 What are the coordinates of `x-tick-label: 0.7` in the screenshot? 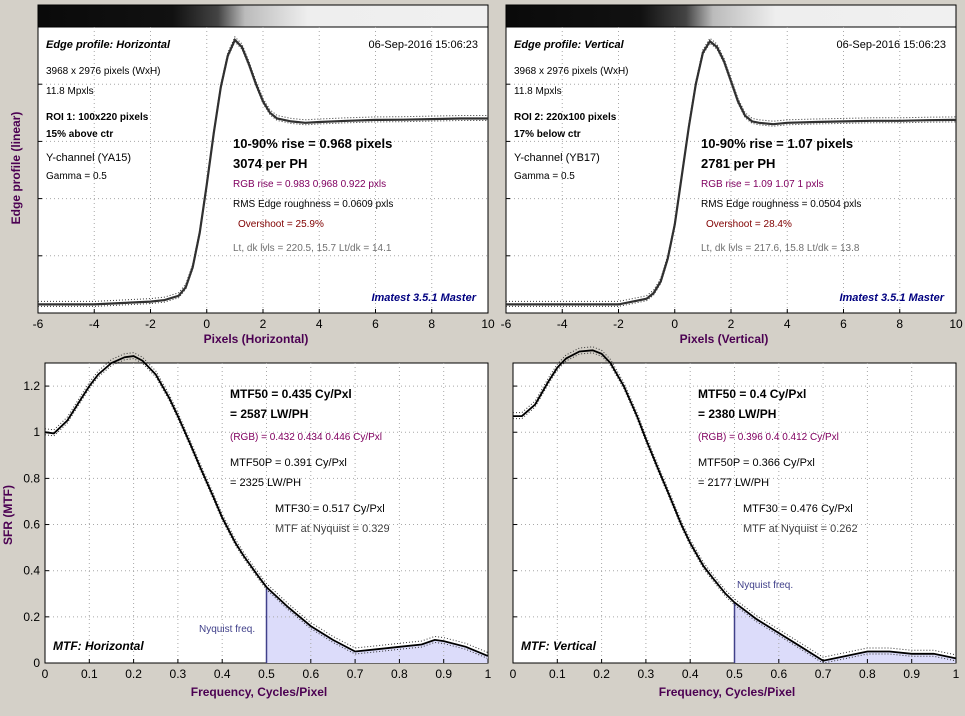 It's located at (355, 674).